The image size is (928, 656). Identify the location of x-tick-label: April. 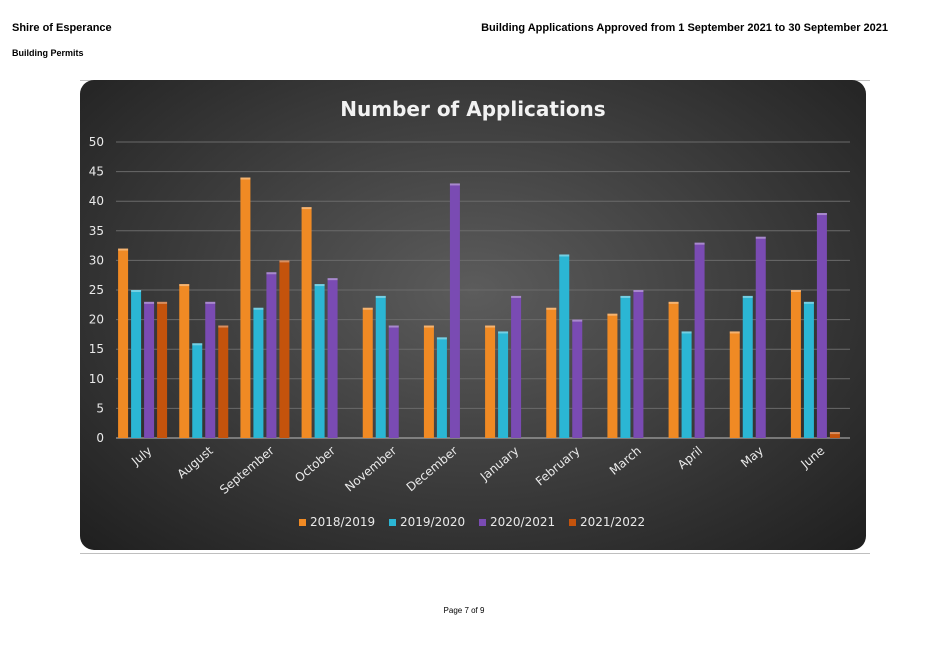
(690, 458).